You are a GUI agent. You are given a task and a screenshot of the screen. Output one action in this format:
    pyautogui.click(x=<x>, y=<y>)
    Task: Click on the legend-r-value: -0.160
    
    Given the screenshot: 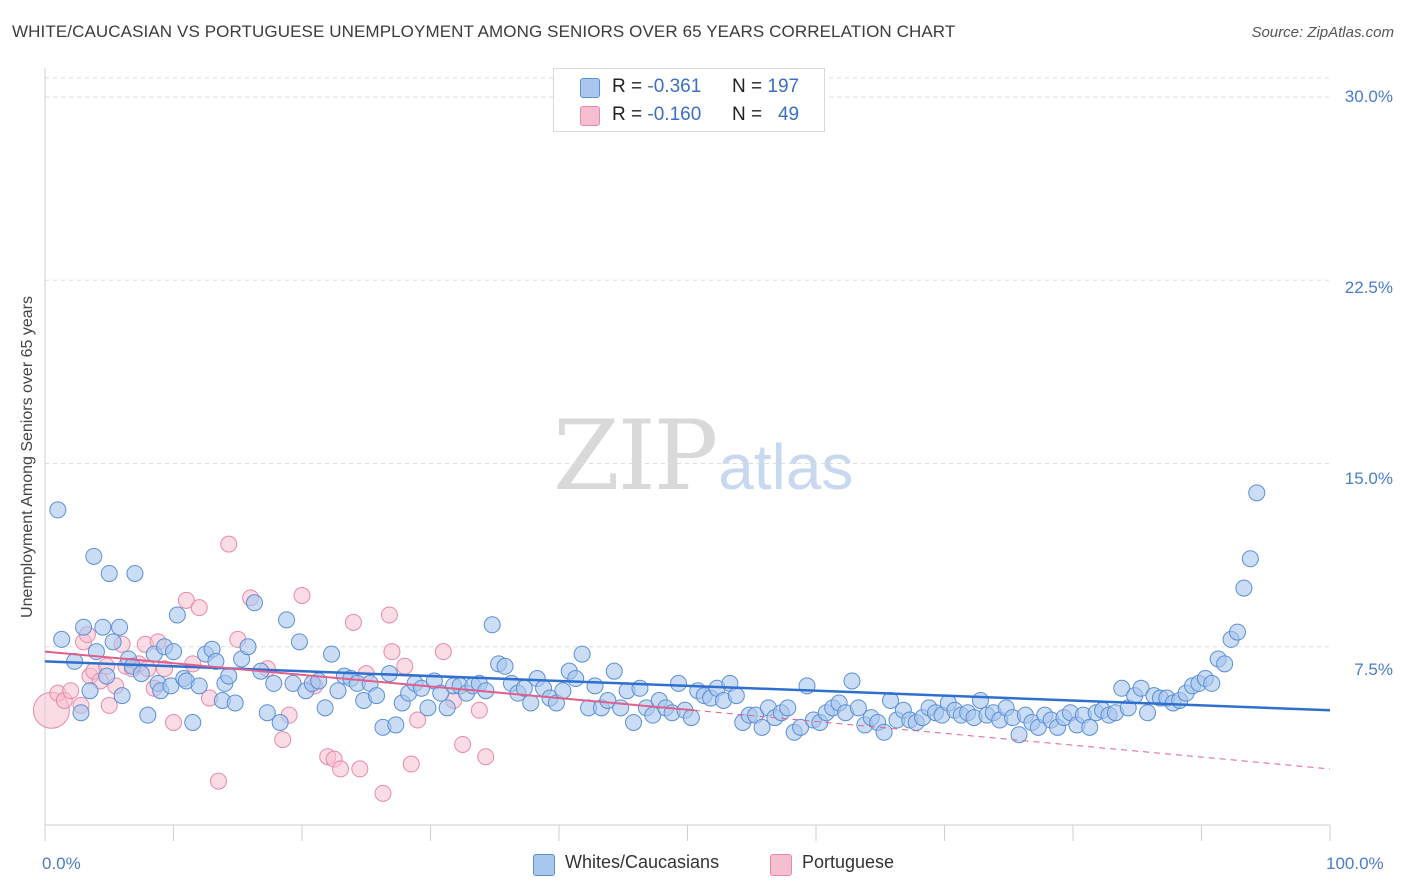 What is the action you would take?
    pyautogui.click(x=674, y=114)
    